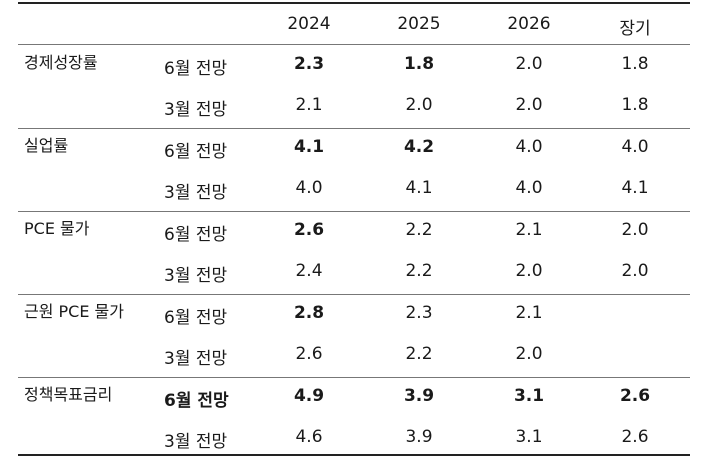  What do you see at coordinates (354, 314) in the screenshot?
I see `table-row: 6월 전망 2.8 2.3 2.1` at bounding box center [354, 314].